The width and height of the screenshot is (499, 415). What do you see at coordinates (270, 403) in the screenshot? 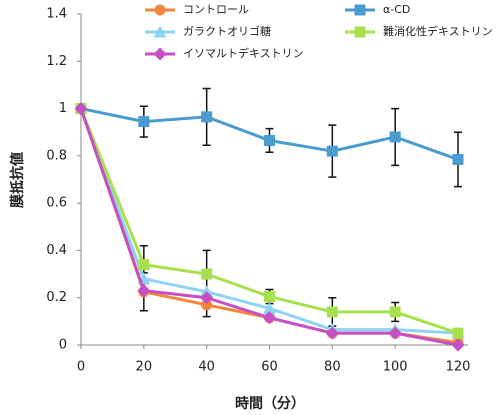
I see `x-axis-label: 時間（分）` at bounding box center [270, 403].